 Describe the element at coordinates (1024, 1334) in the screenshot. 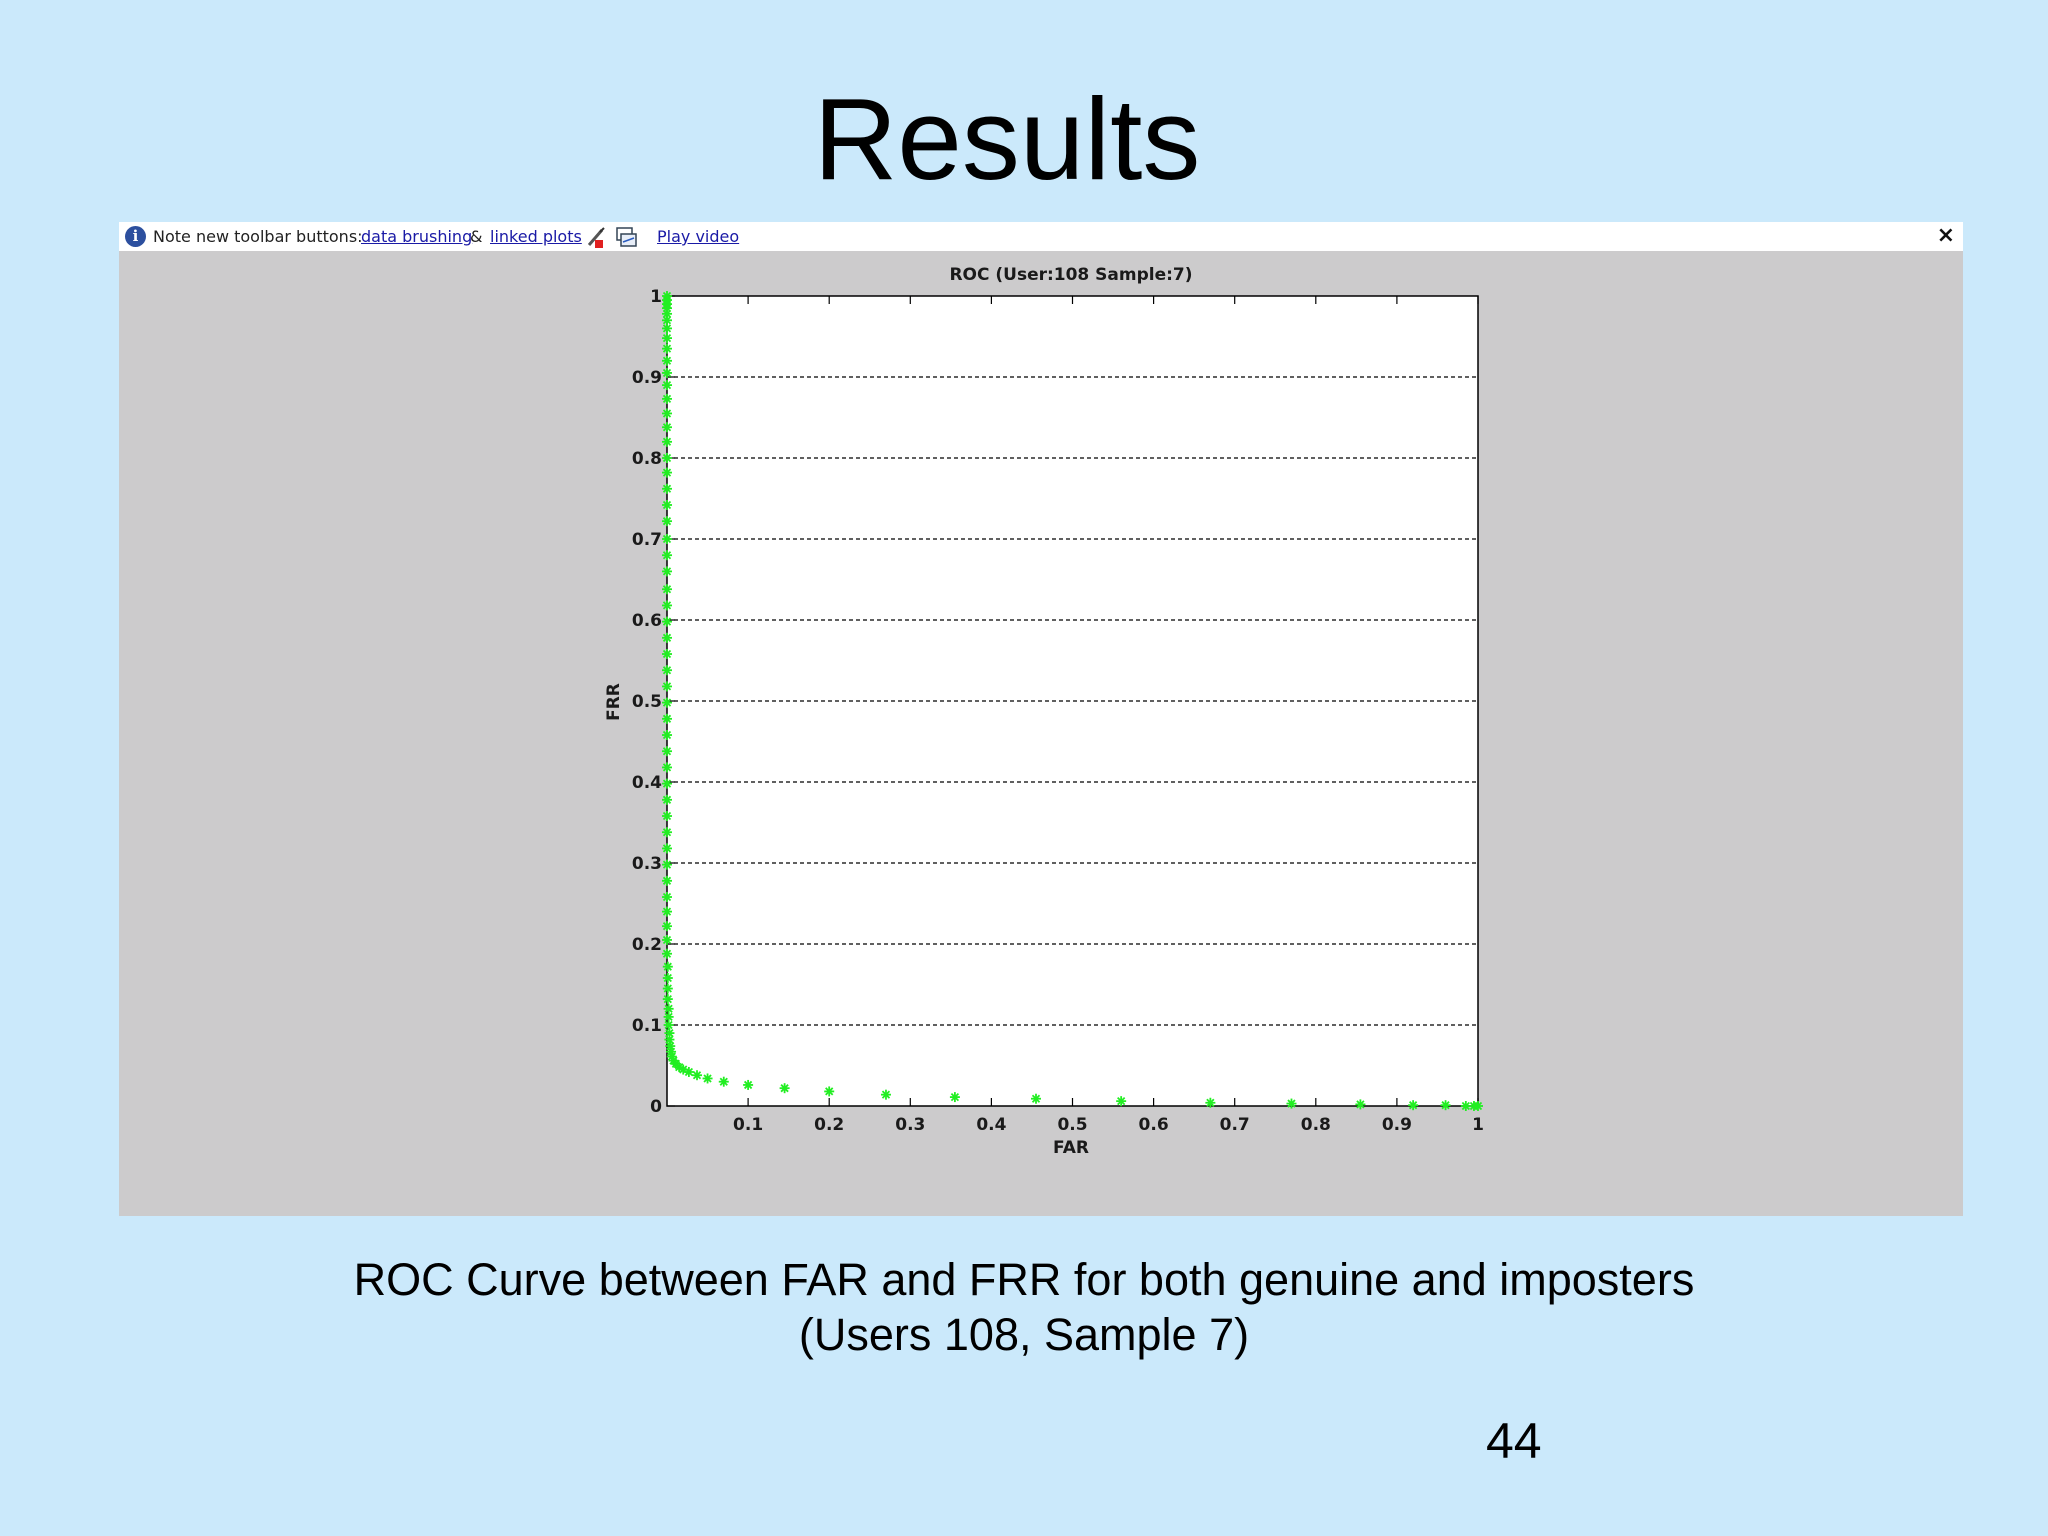

I see `caption-line-2: (Users 108, Sample 7)` at that location.